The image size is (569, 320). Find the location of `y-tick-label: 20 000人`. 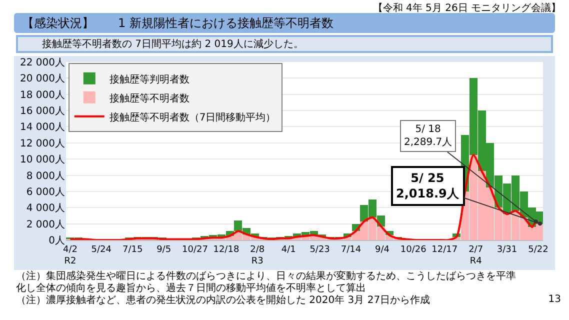

y-tick-label: 20 000人 is located at coordinates (42, 79).